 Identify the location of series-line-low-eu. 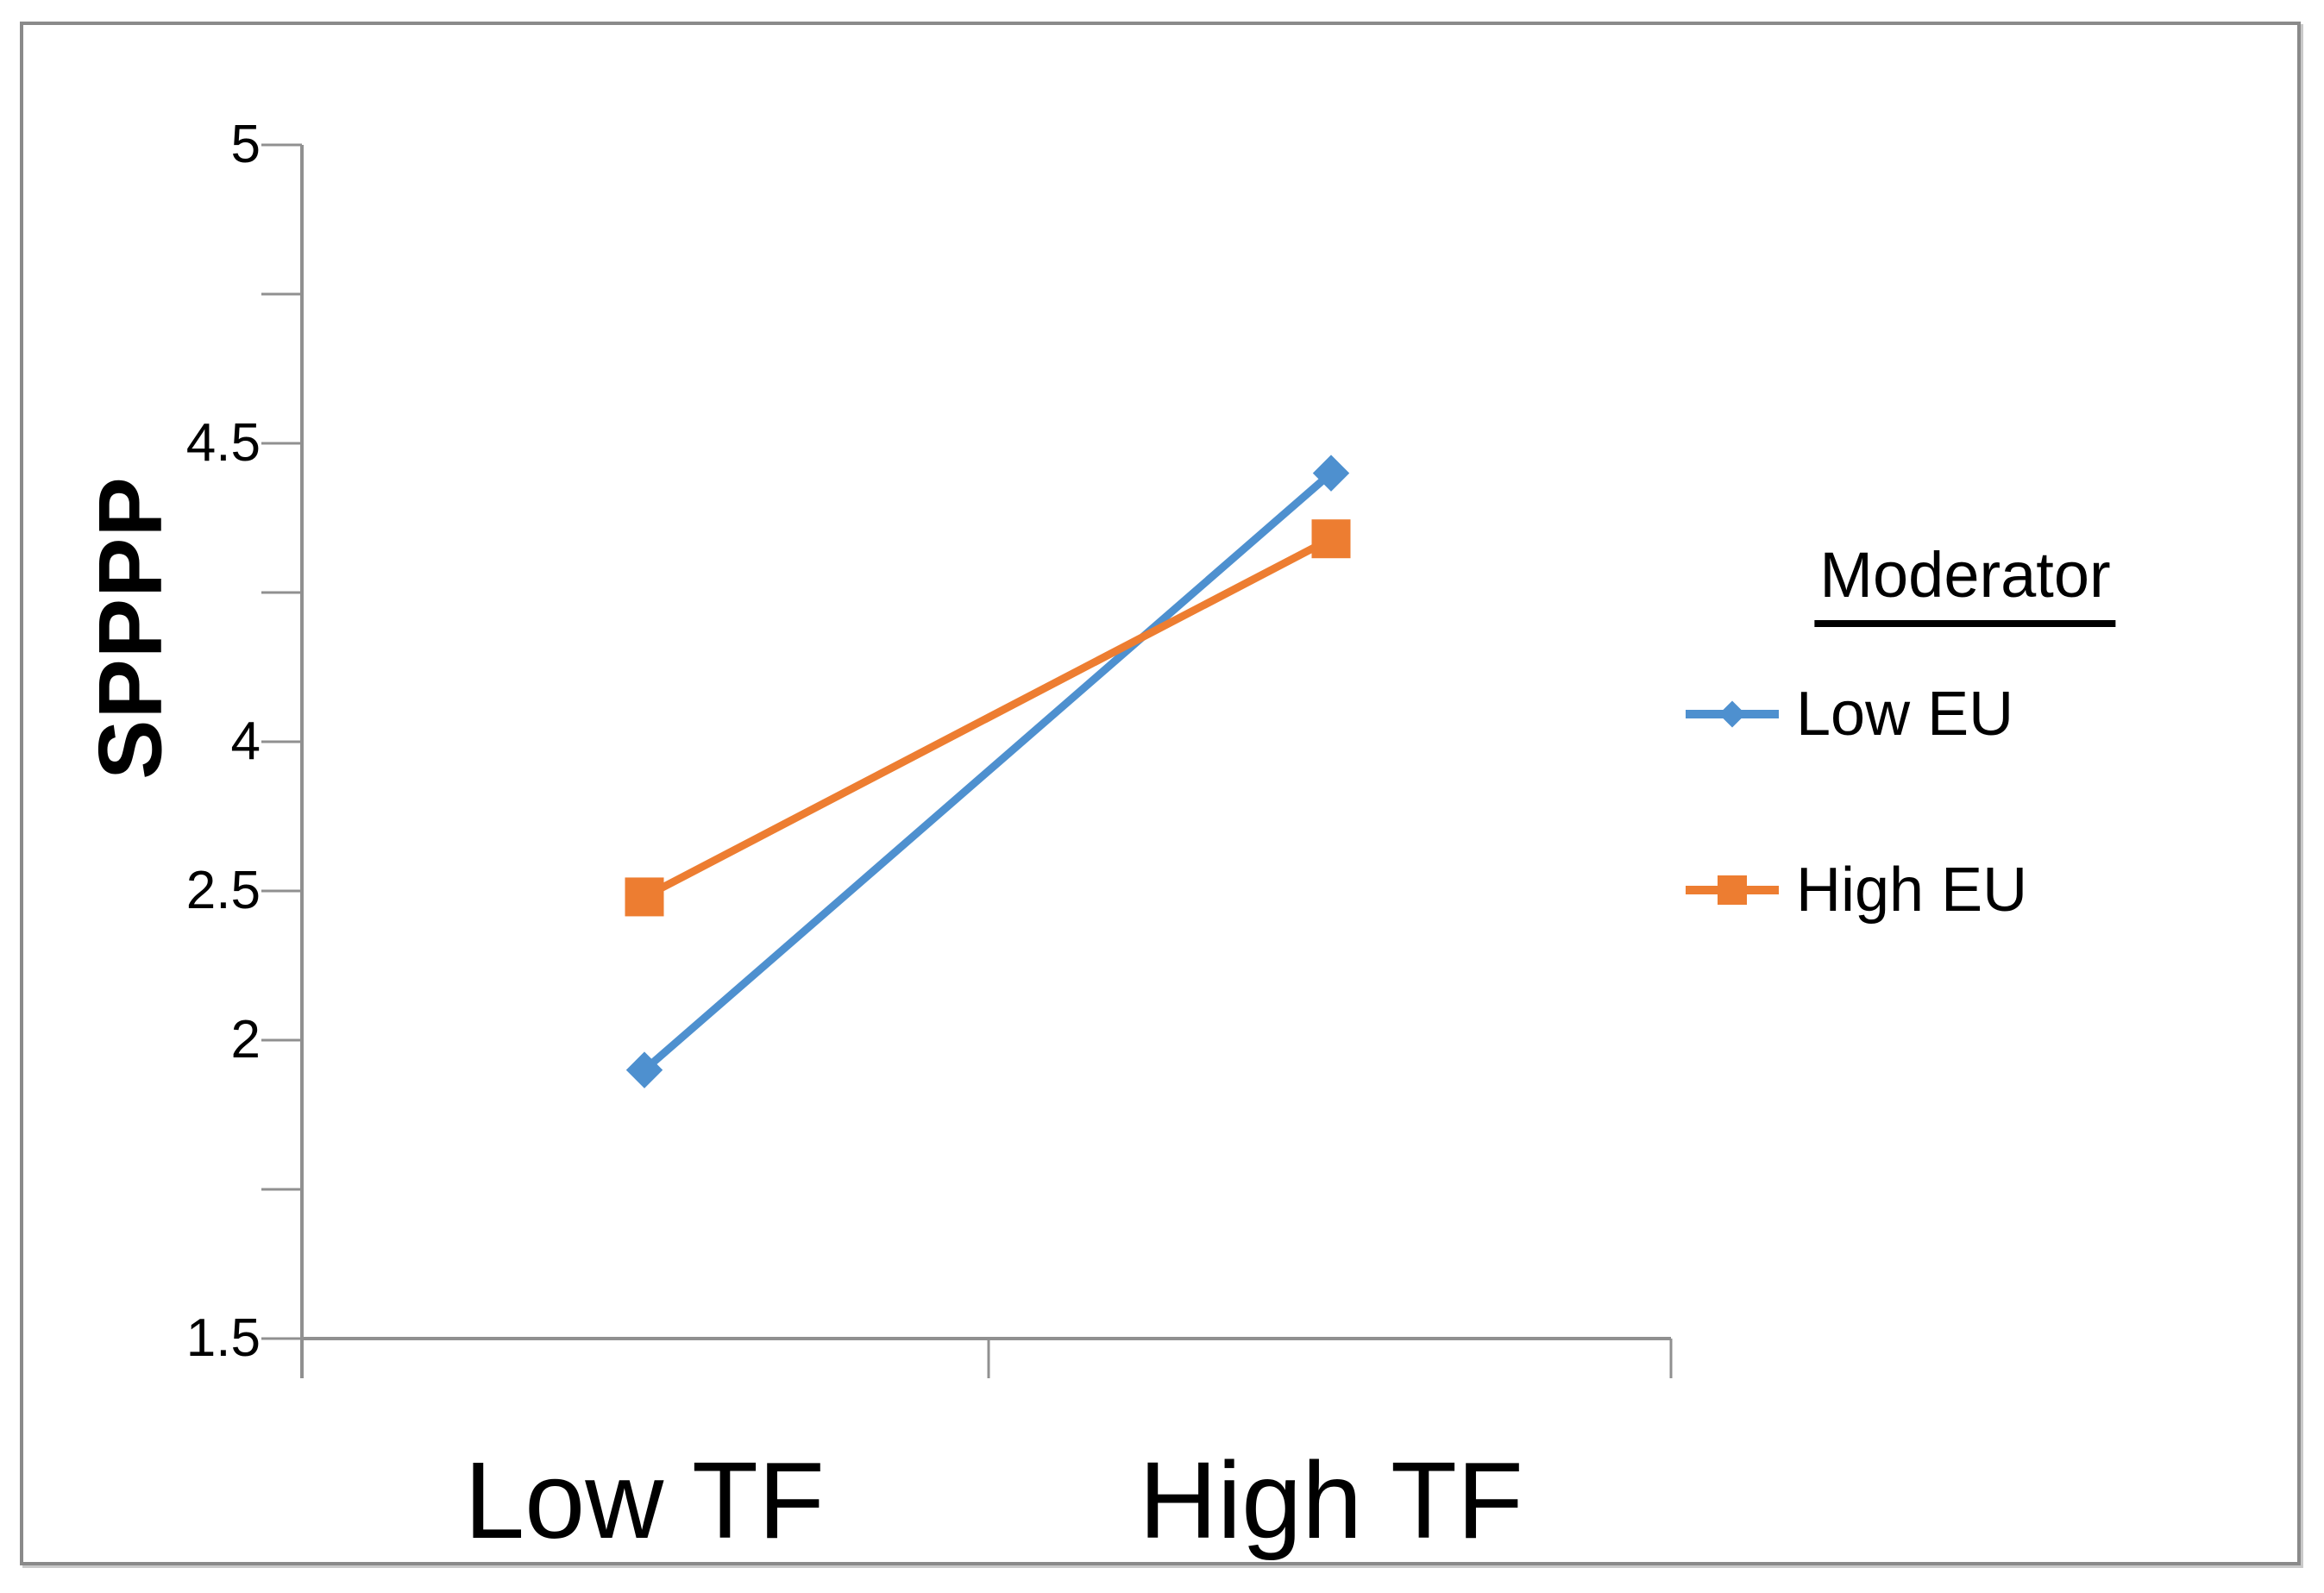
(988, 772).